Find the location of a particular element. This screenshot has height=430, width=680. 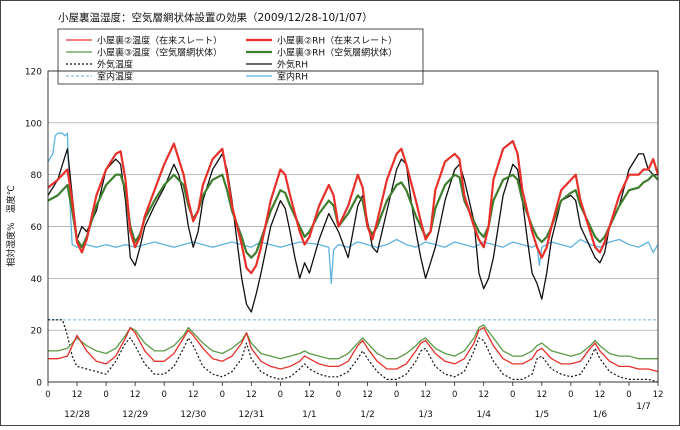

series-line-outdoor-temp is located at coordinates (353, 351).